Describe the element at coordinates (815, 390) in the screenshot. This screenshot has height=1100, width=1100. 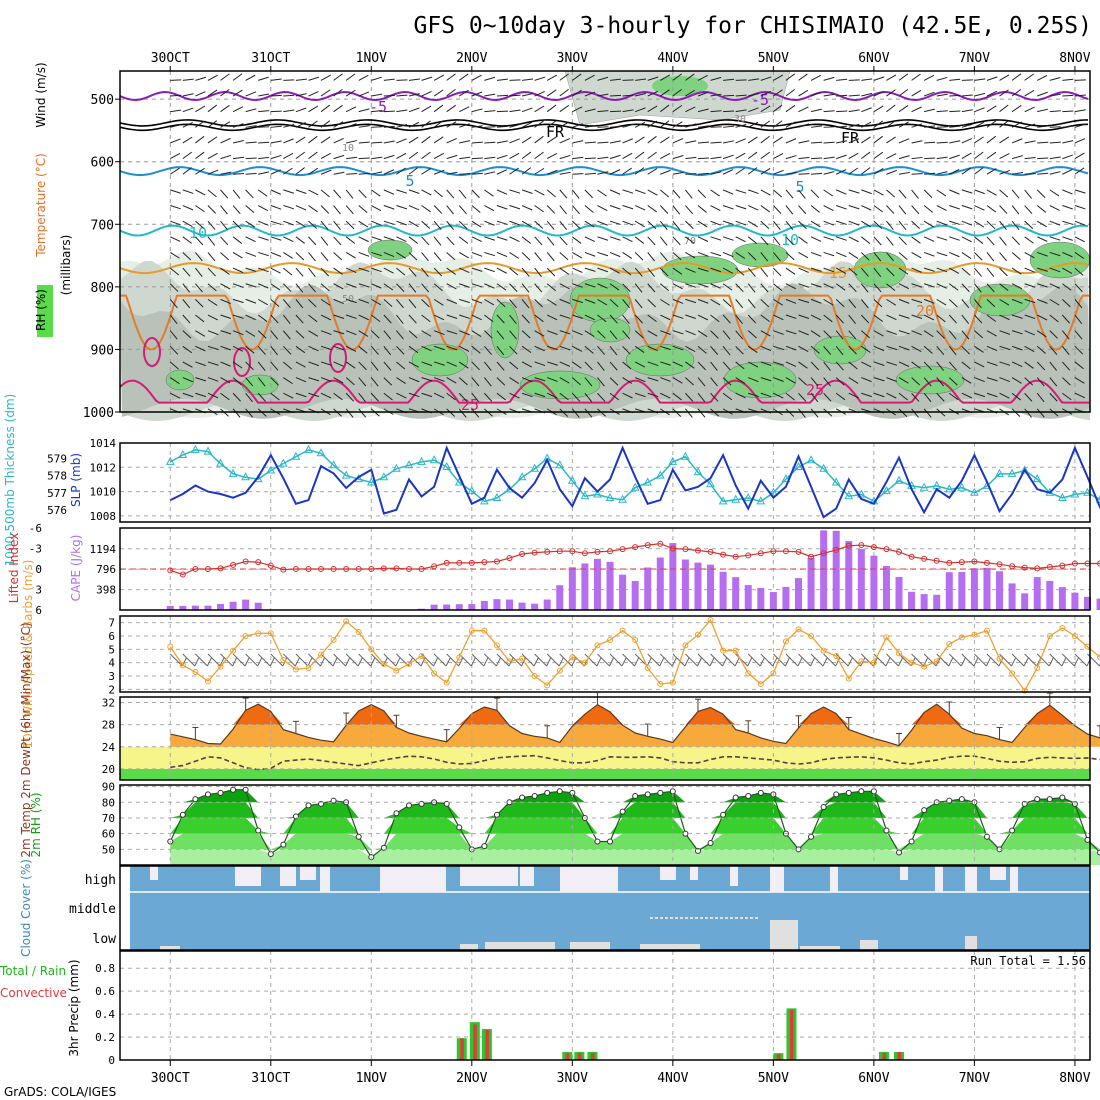
I see `contour-label: 25` at that location.